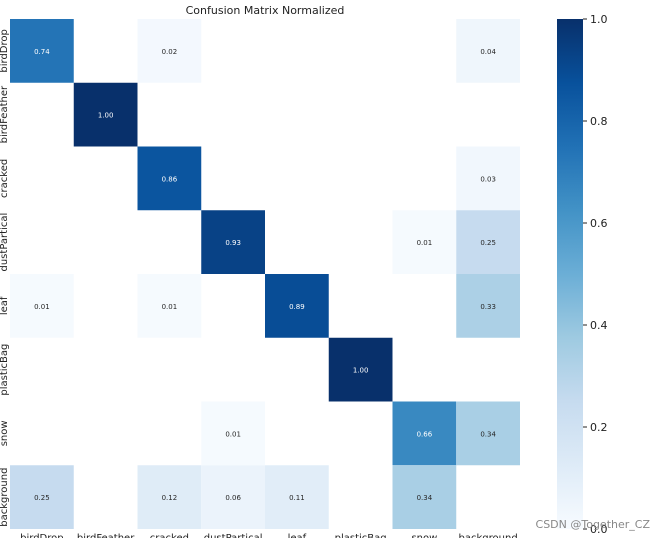 This screenshot has height=538, width=654. What do you see at coordinates (570, 274) in the screenshot?
I see `colorbar` at bounding box center [570, 274].